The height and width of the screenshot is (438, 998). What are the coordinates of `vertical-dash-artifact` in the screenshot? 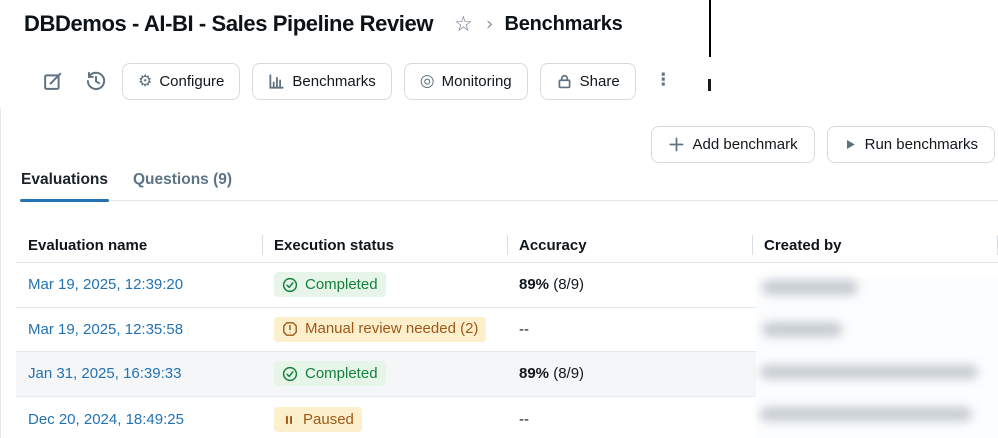 It's located at (709, 85).